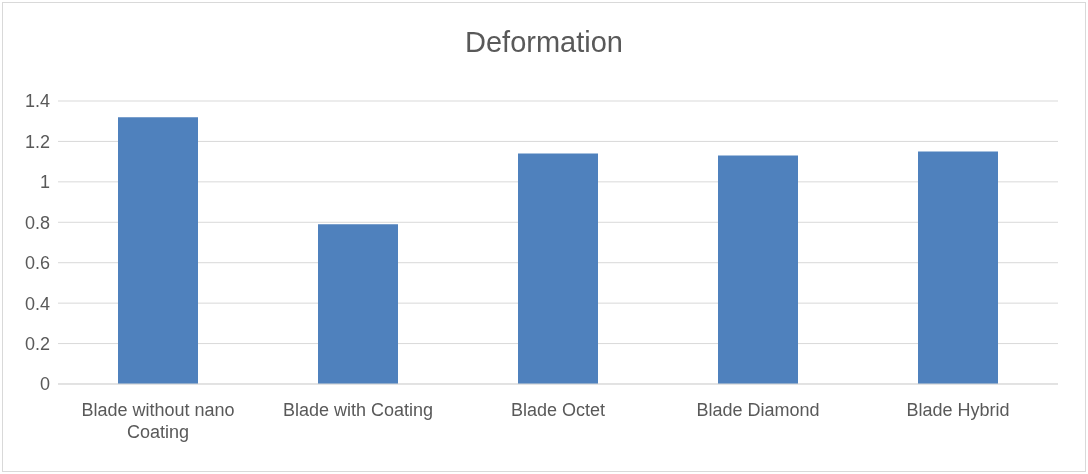  I want to click on y-tick-label: 0, so click(44, 384).